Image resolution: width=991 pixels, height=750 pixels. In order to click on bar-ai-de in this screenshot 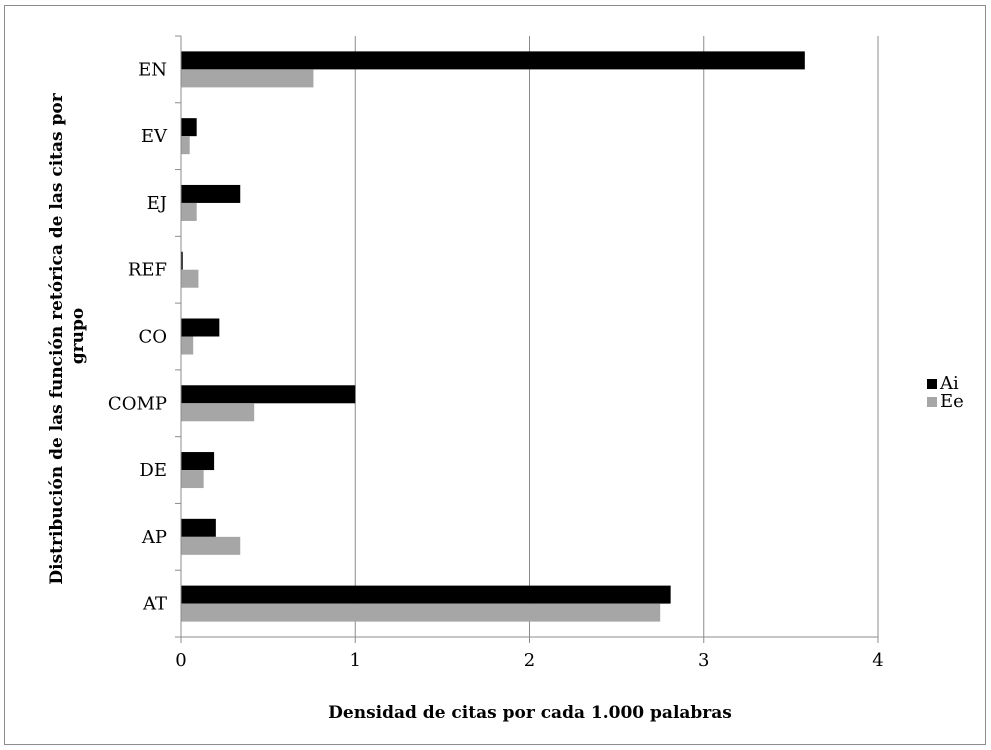, I will do `click(198, 461)`.